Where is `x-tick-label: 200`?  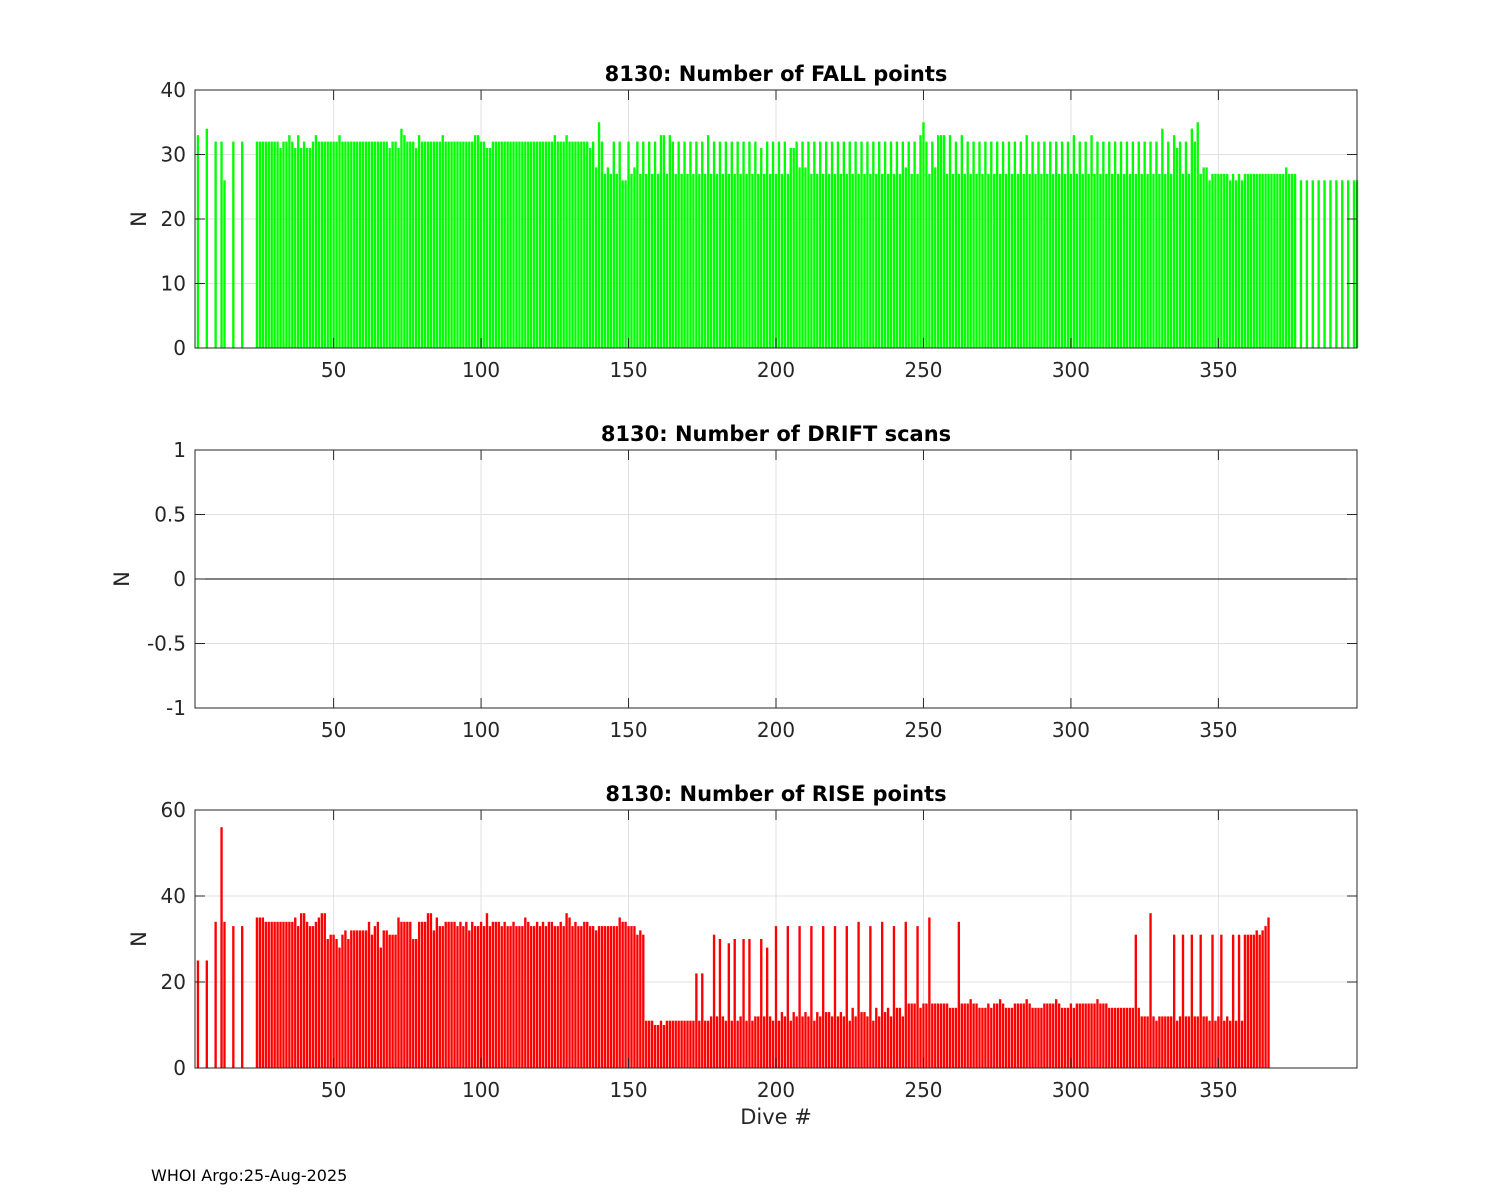
x-tick-label: 200 is located at coordinates (776, 370).